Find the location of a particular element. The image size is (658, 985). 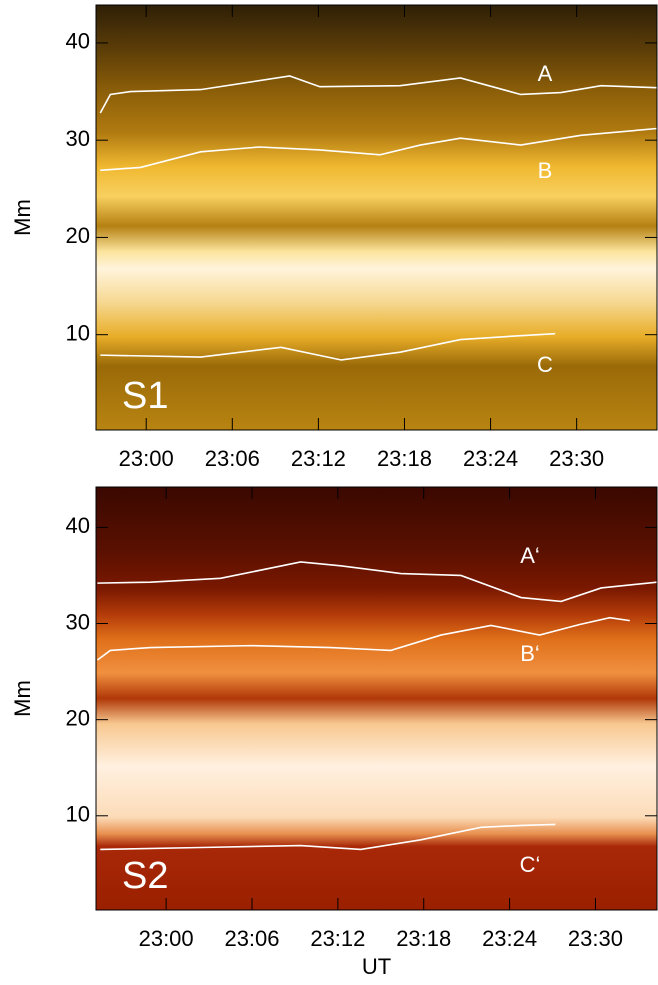

trace-label: B‘ is located at coordinates (530, 653).